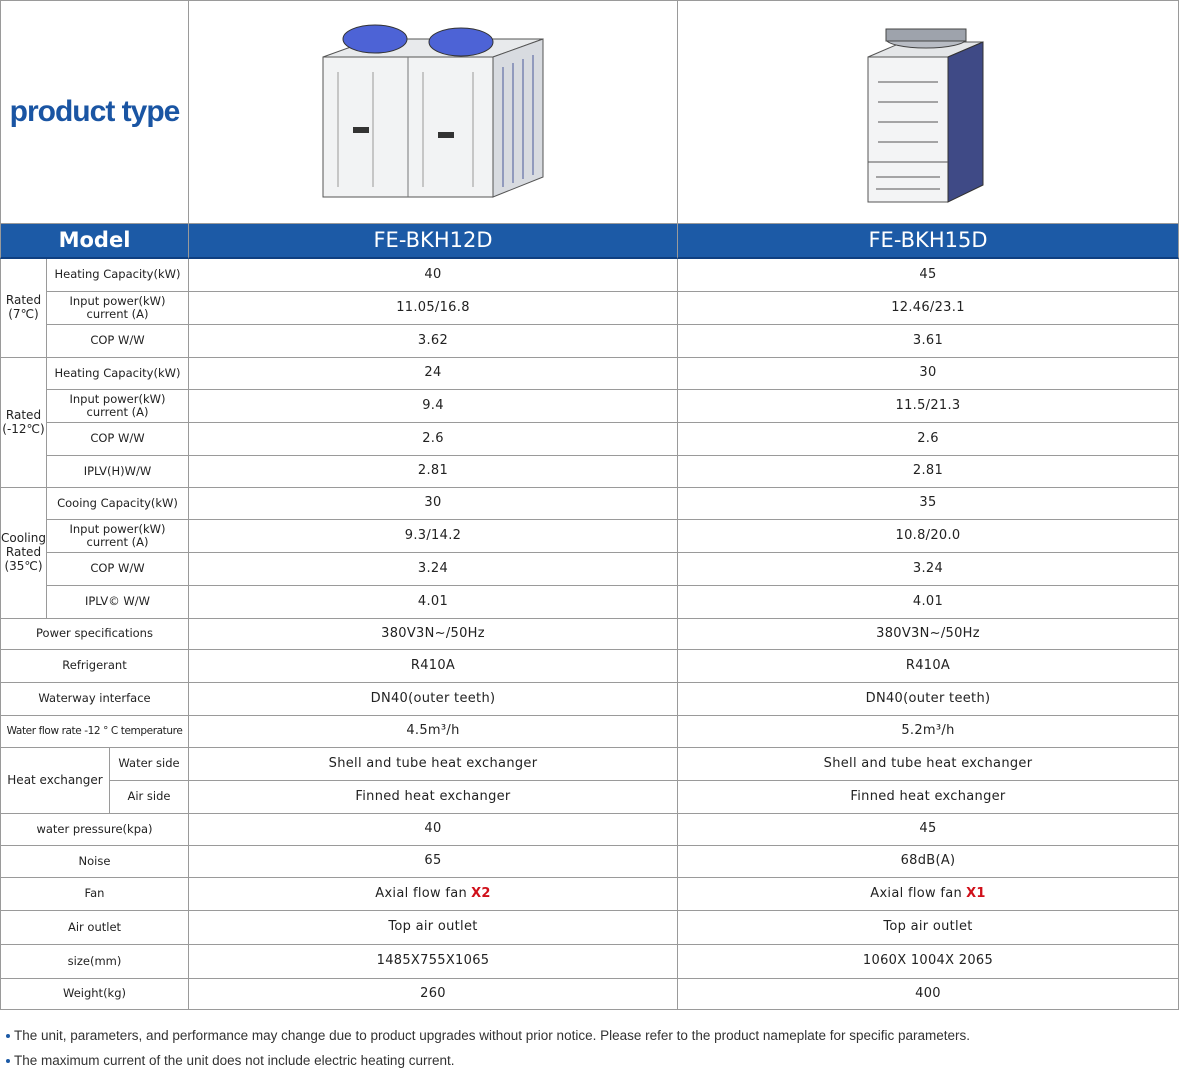 The image size is (1180, 1070). I want to click on text: 10.8/20.0, so click(928, 535).